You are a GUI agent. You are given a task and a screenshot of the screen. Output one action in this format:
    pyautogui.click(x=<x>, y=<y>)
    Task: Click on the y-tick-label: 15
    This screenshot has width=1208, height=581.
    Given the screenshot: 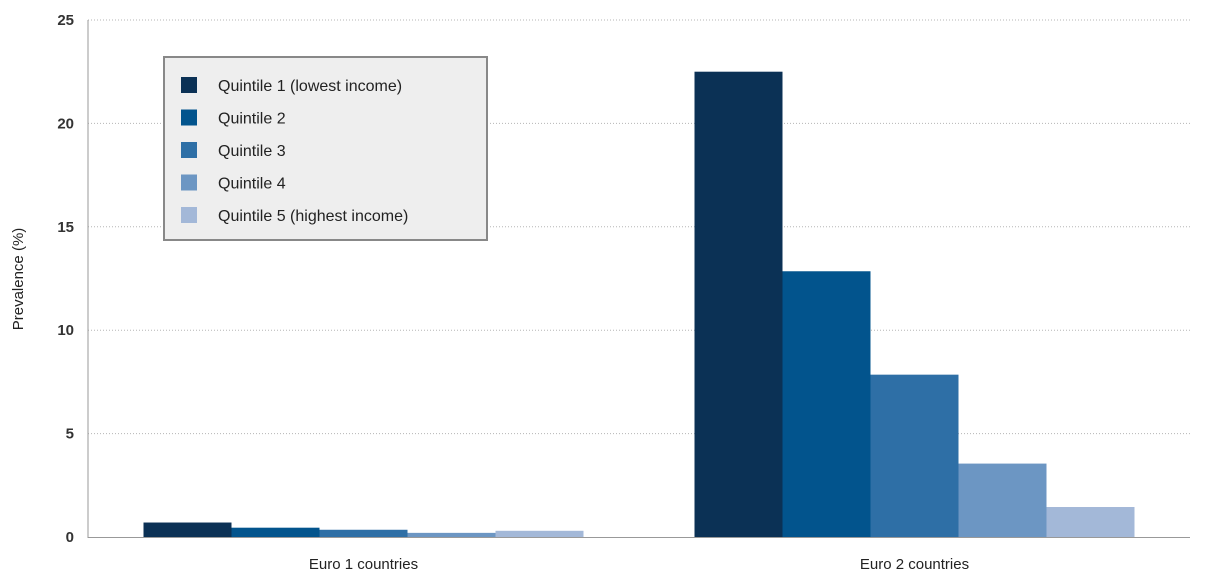 What is the action you would take?
    pyautogui.click(x=65, y=227)
    